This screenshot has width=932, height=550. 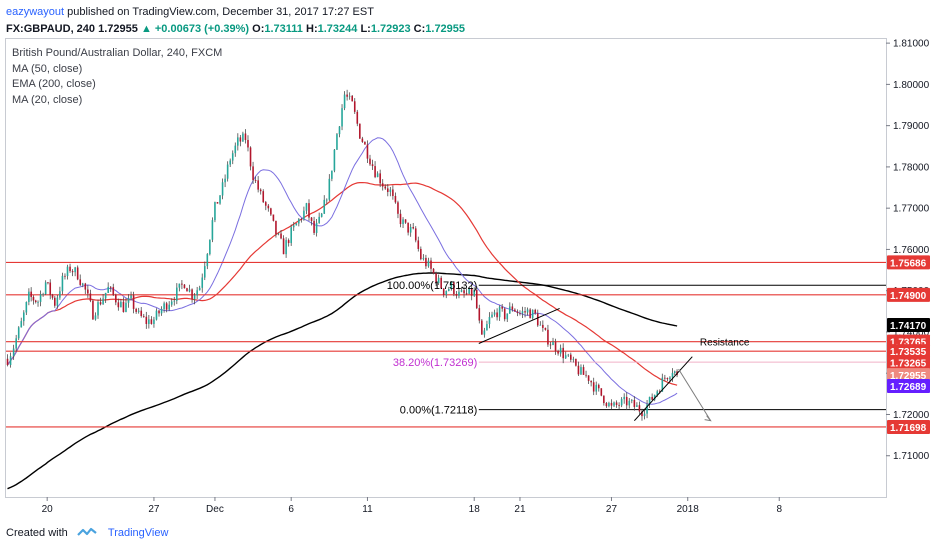 I want to click on footer: Created with TradingView, so click(x=87, y=533).